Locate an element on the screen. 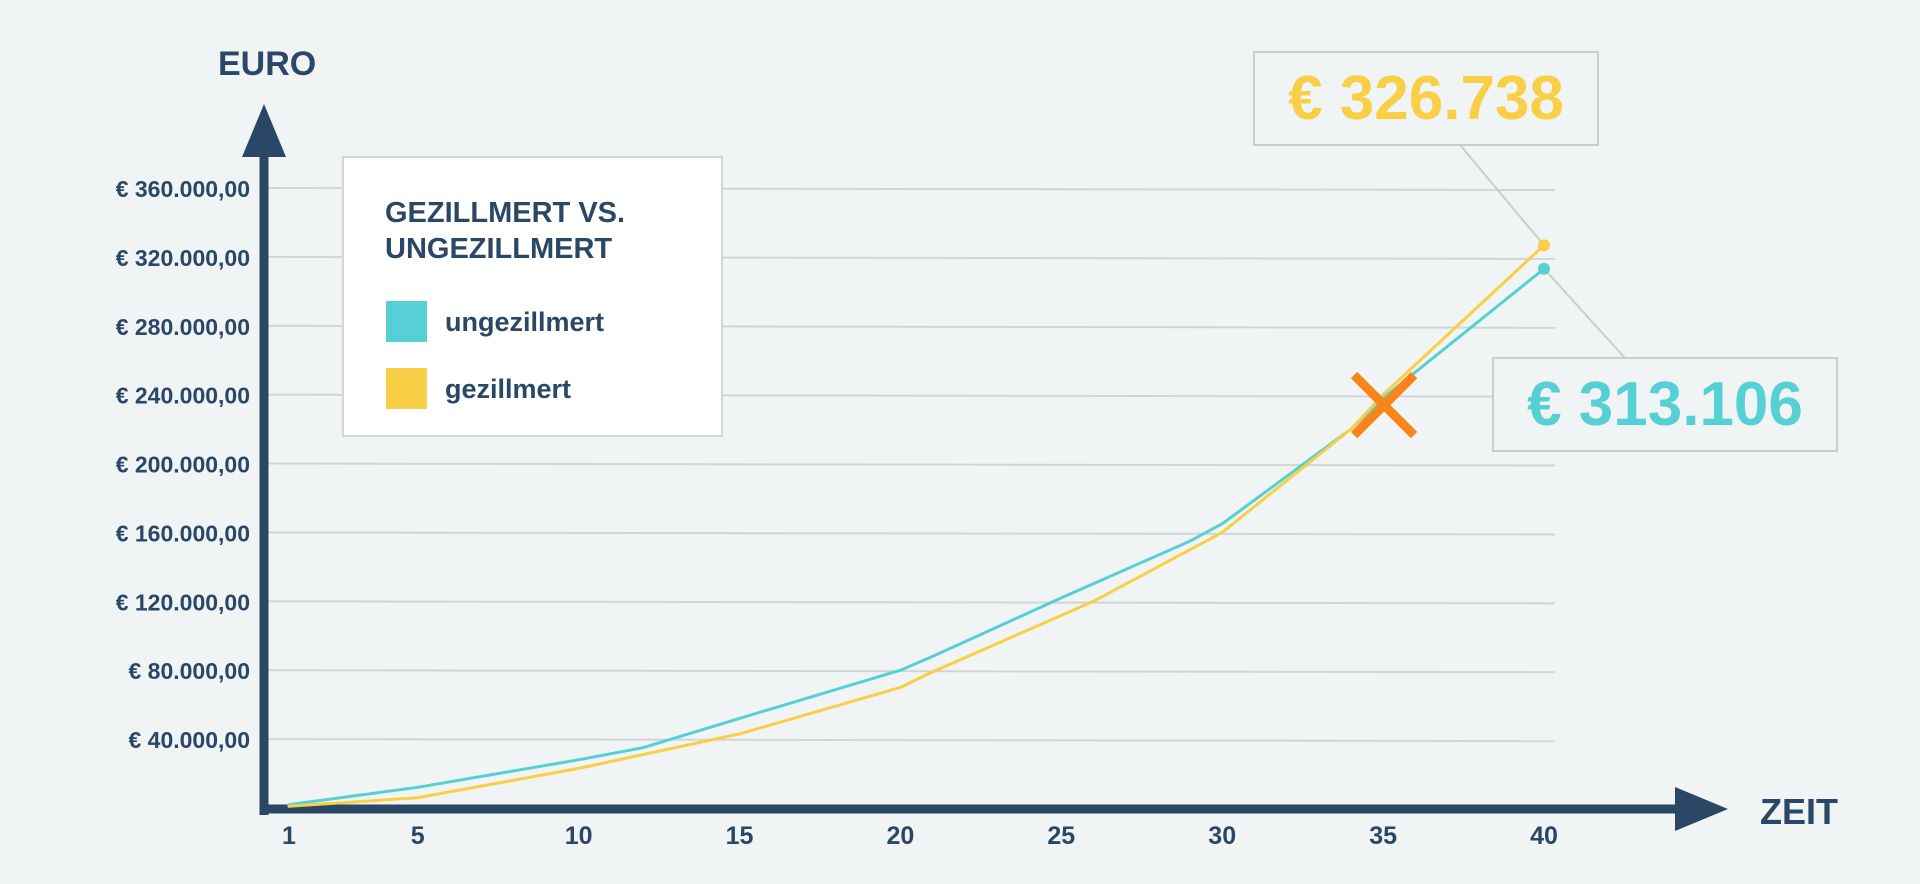 This screenshot has width=1920, height=884. y-tick-label: € 320.000,00 is located at coordinates (183, 258).